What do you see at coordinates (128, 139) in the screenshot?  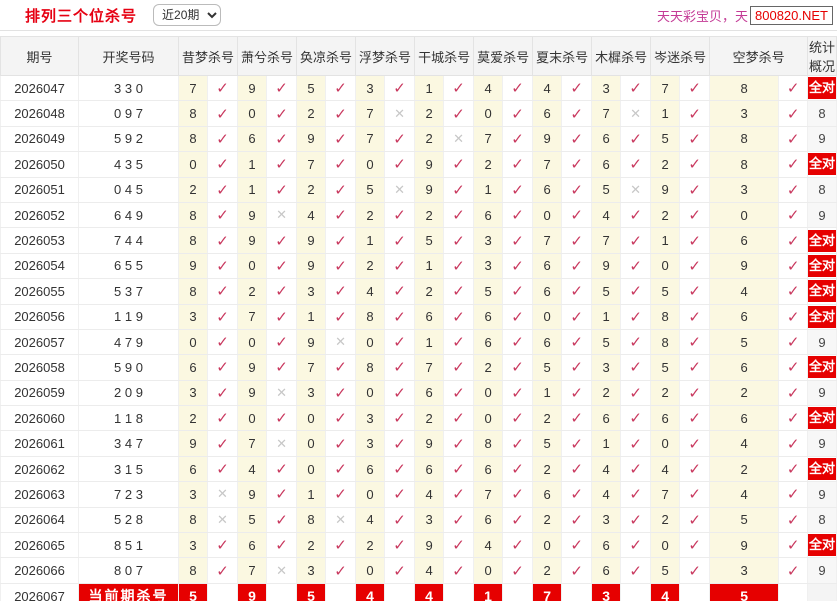 I see `draw-cell: 5 9 2` at bounding box center [128, 139].